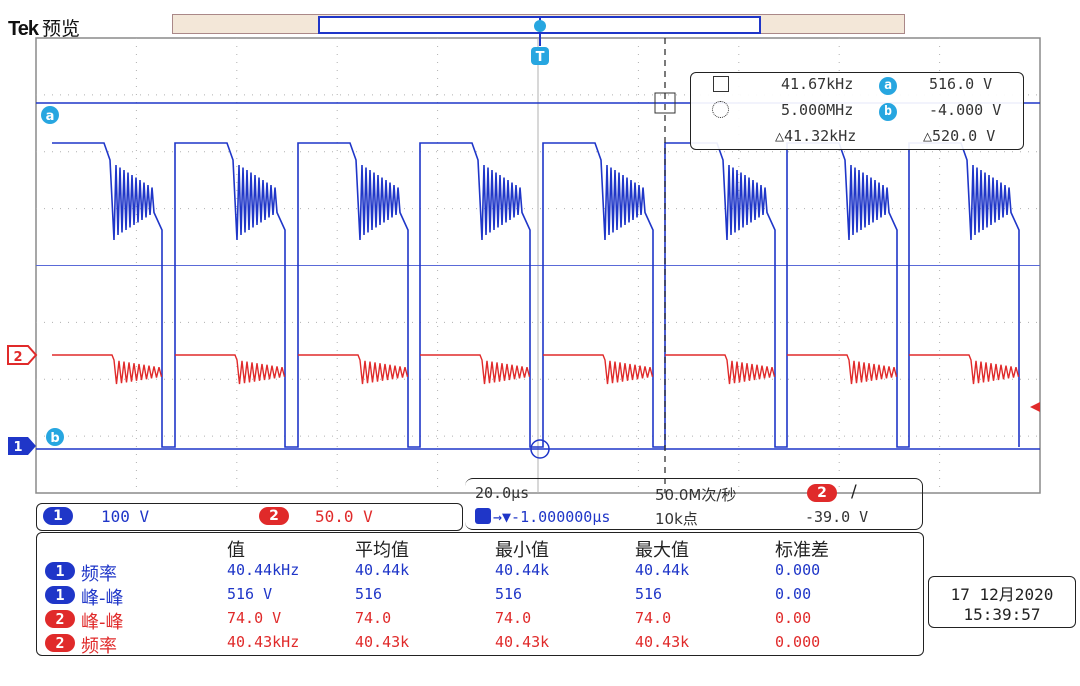  I want to click on header-min: 最小值, so click(522, 550).